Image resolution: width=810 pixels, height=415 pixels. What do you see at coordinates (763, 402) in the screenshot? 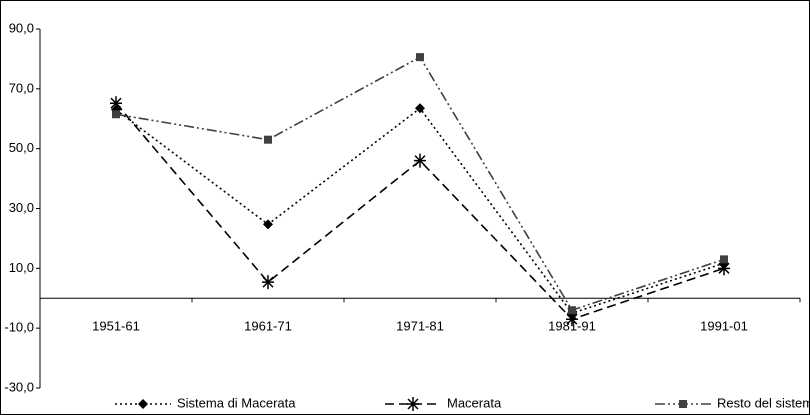
I see `legend-label: Resto del sistema` at bounding box center [763, 402].